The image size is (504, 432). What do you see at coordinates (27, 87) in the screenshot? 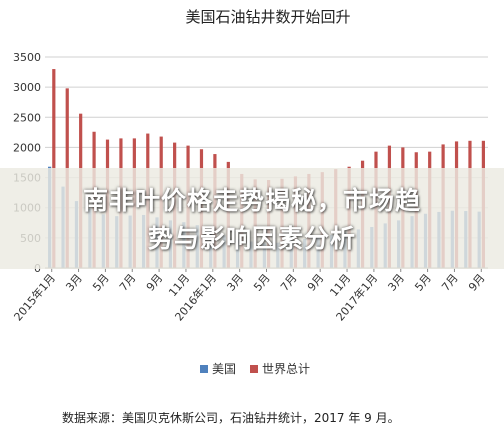
I see `y-tick-label: 3000` at bounding box center [27, 87].